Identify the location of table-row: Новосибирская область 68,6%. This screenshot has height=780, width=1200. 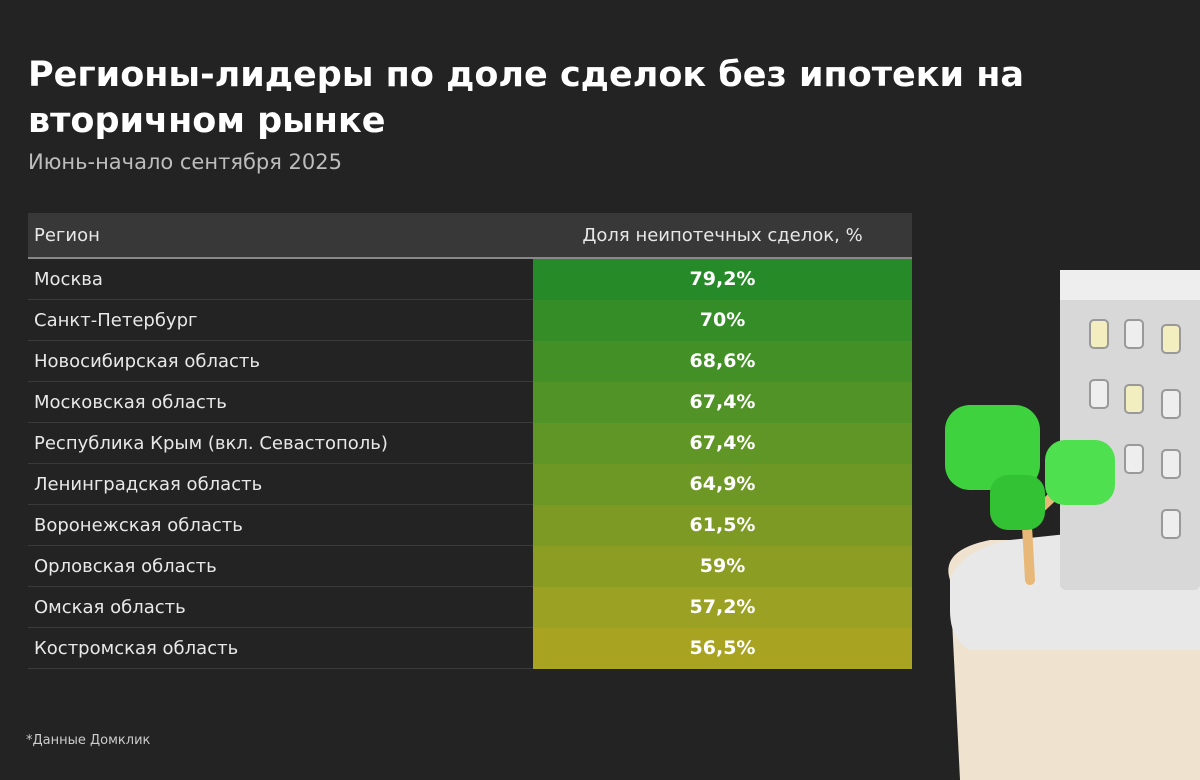
(470, 361).